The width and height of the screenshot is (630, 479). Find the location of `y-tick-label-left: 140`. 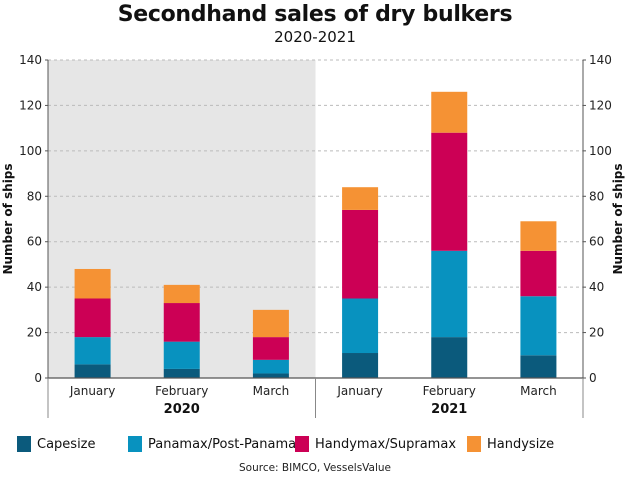

y-tick-label-left: 140 is located at coordinates (30, 60).